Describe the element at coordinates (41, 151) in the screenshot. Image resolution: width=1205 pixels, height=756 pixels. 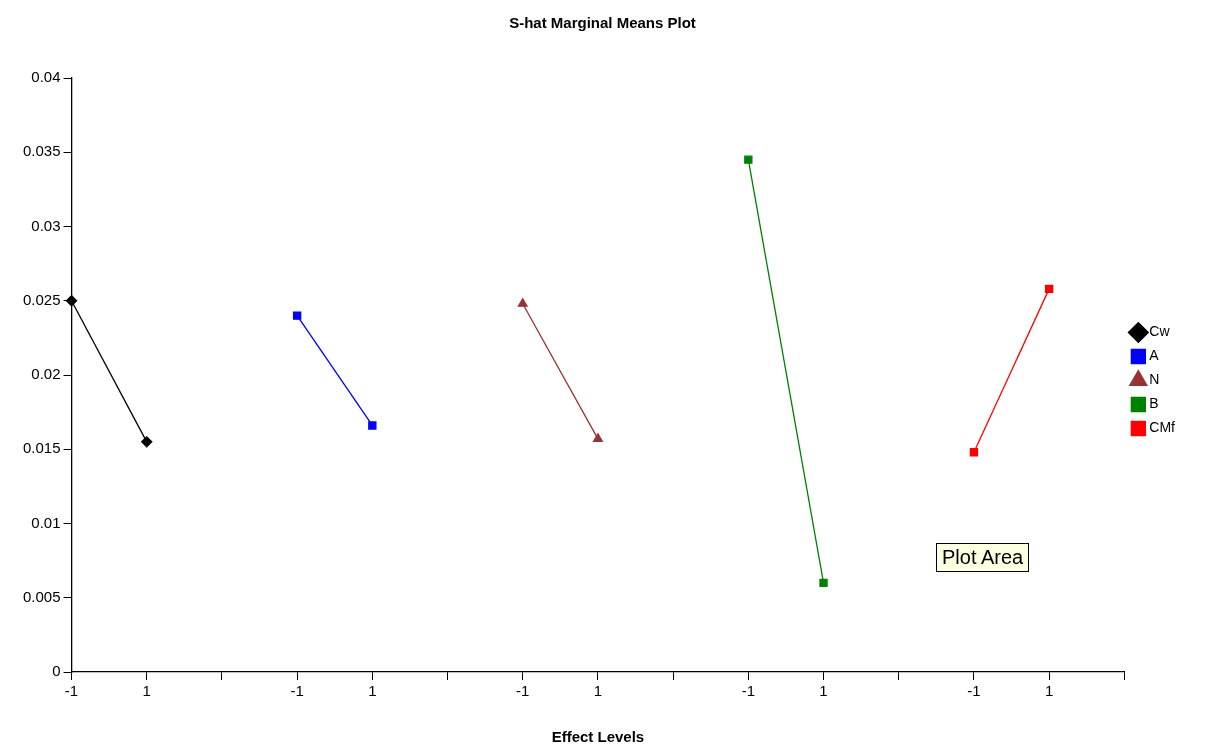
I see `y-tick-label: 0.035` at that location.